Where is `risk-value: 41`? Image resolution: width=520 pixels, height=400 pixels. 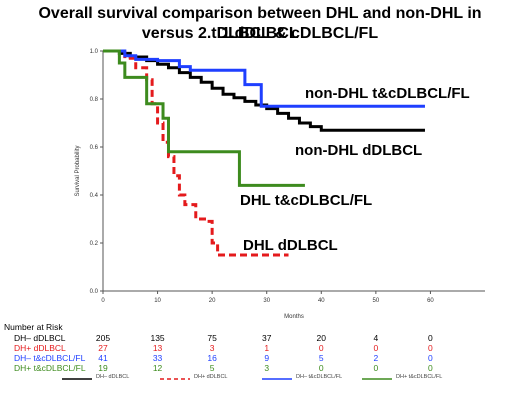 risk-value: 41 is located at coordinates (103, 358).